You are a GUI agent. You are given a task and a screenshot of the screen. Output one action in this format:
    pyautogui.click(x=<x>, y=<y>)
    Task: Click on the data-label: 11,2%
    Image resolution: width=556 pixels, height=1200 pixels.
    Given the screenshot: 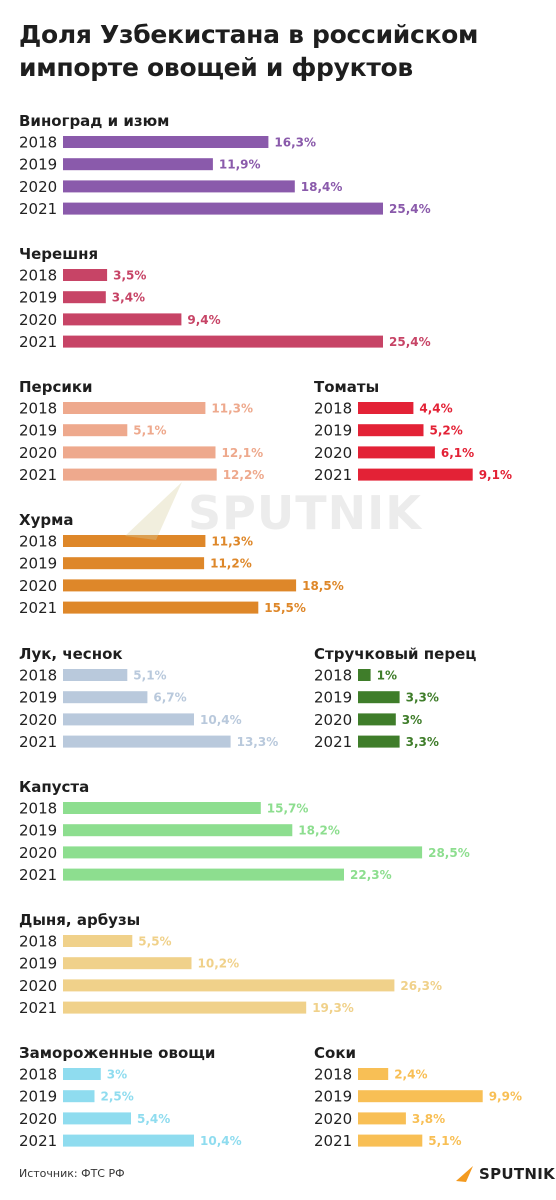 What is the action you would take?
    pyautogui.click(x=231, y=564)
    